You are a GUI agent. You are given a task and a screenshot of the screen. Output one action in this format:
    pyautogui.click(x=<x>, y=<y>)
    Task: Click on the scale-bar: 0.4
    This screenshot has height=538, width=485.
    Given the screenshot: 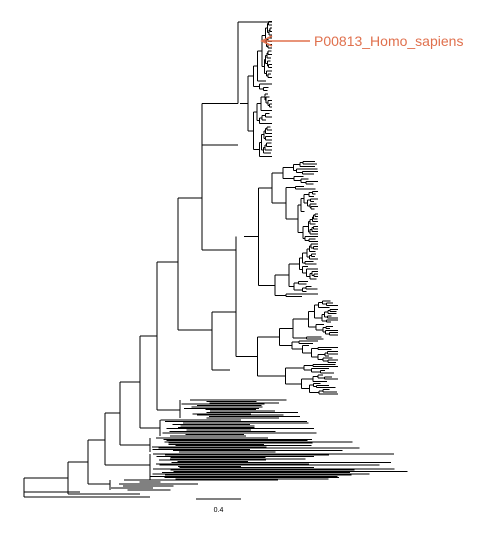 What is the action you would take?
    pyautogui.click(x=218, y=506)
    